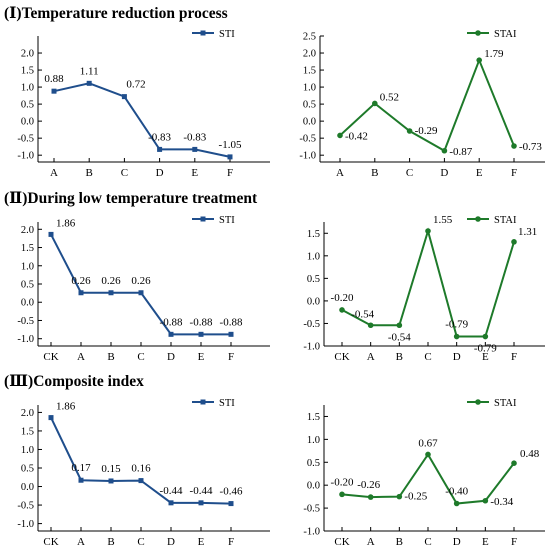 The height and width of the screenshot is (550, 550). I want to click on data-label: 1.79, so click(494, 54).